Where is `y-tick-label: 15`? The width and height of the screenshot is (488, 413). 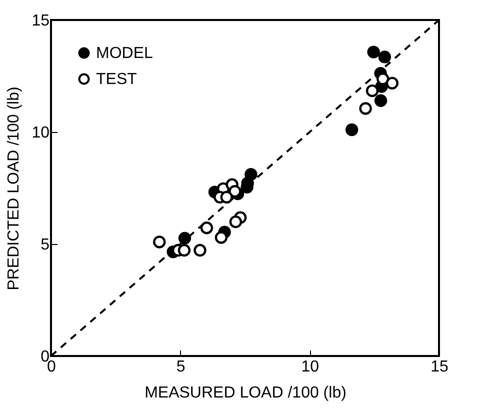 y-tick-label: 15 is located at coordinates (41, 21).